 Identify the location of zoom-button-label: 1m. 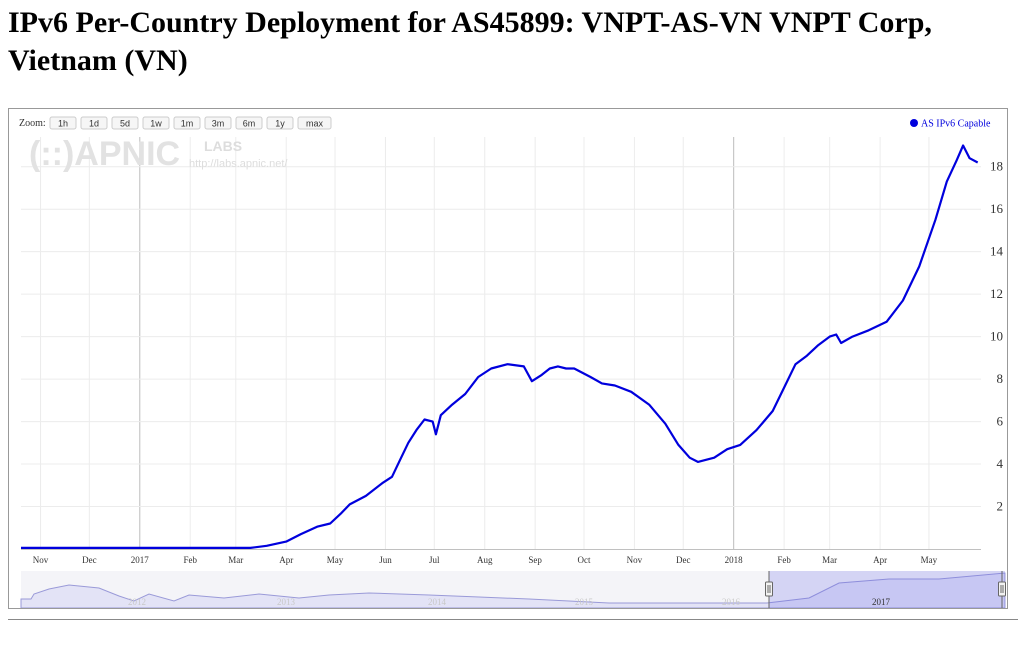
(187, 124).